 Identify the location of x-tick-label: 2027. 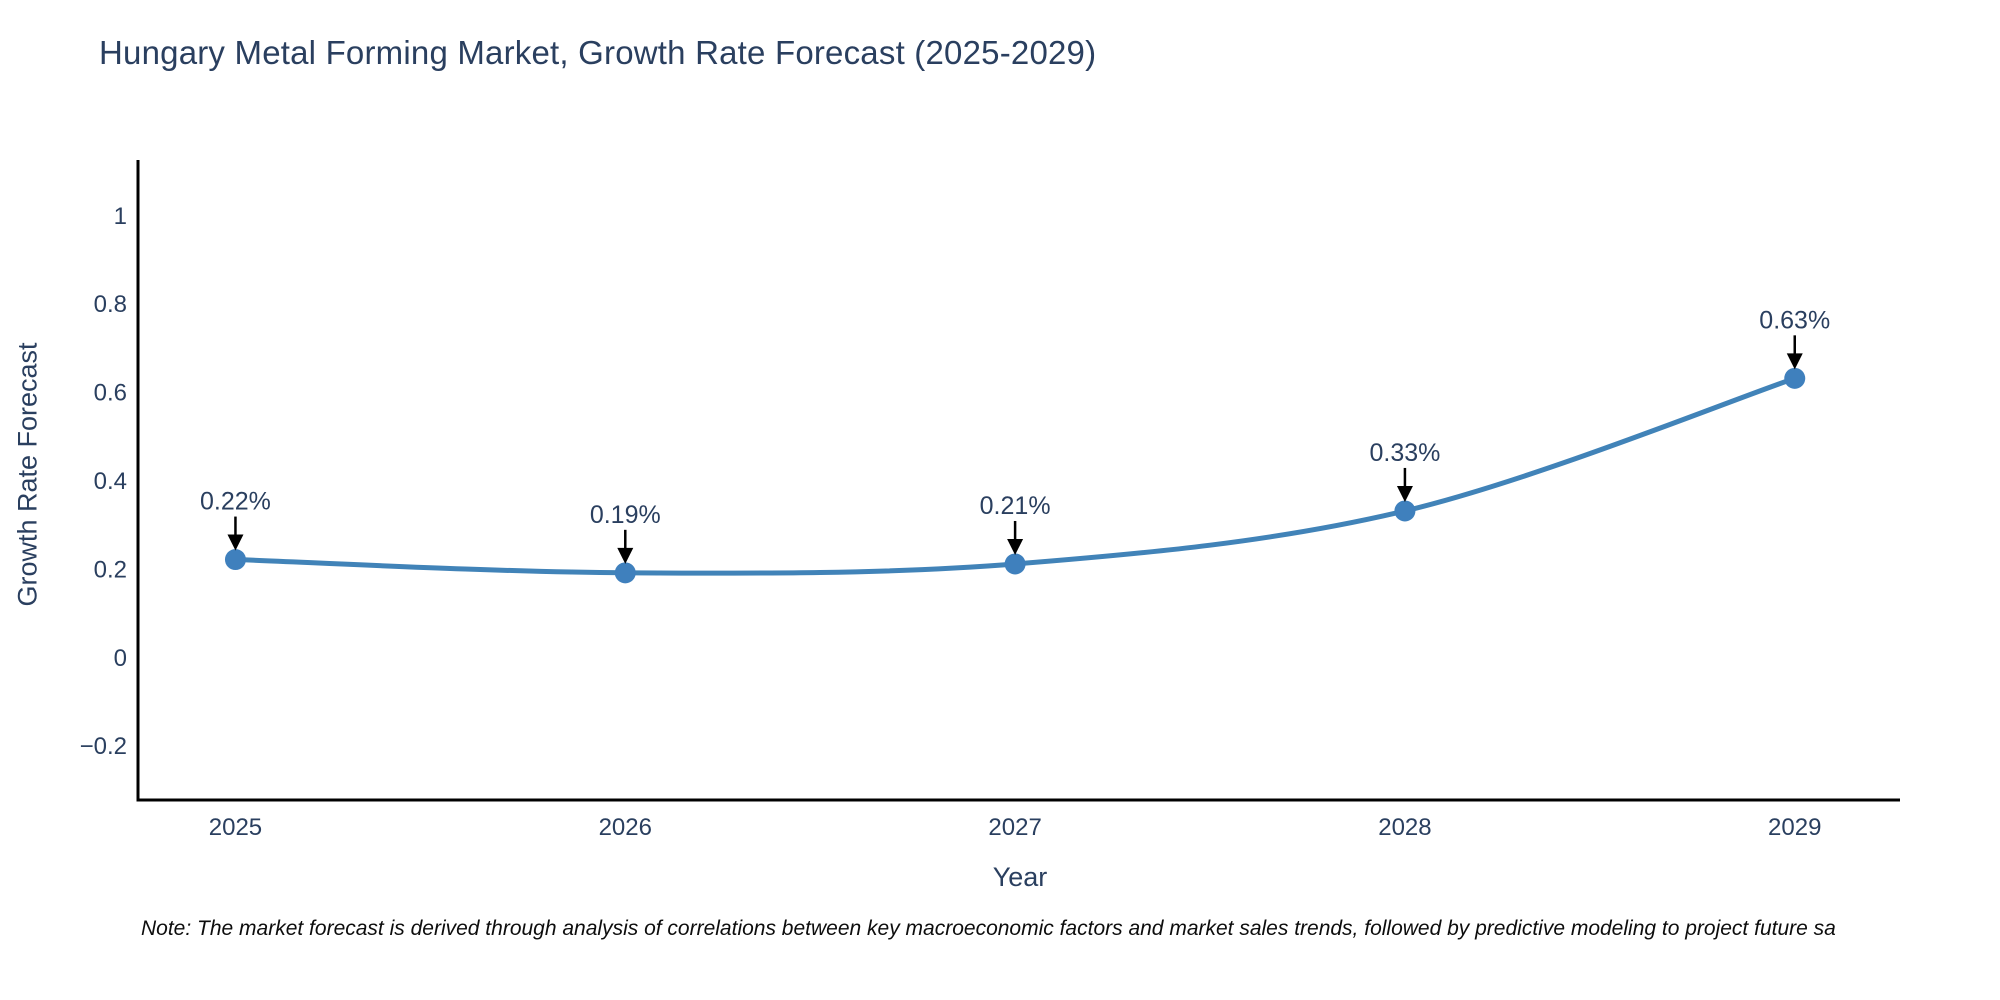
(1014, 827).